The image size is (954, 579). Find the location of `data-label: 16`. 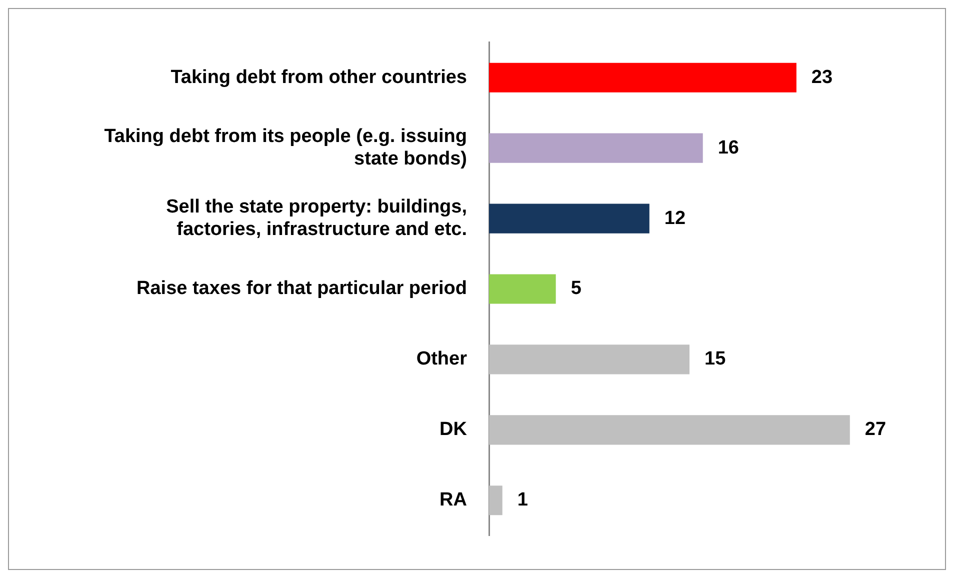

data-label: 16 is located at coordinates (729, 147).